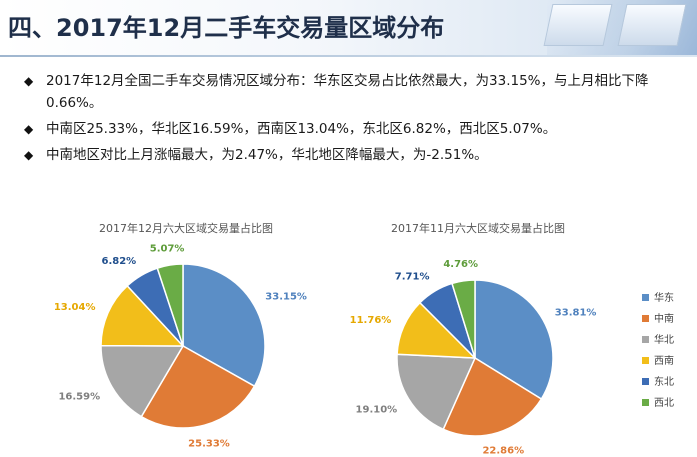 This screenshot has width=697, height=457. What do you see at coordinates (664, 318) in the screenshot?
I see `legend-label-中南: 中南` at bounding box center [664, 318].